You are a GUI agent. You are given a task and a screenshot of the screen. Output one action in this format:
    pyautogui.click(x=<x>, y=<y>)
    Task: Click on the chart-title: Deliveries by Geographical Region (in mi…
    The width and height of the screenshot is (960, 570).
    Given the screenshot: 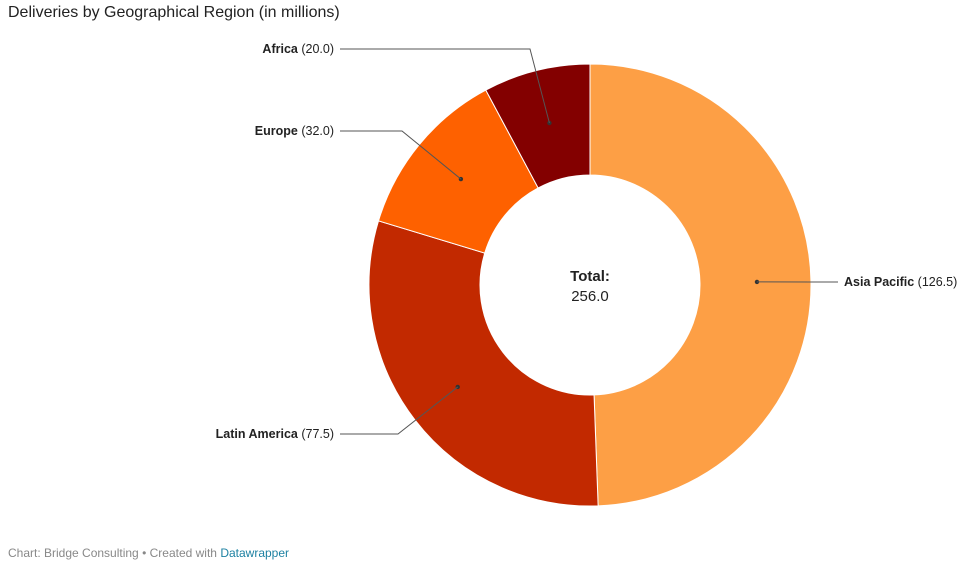 What is the action you would take?
    pyautogui.click(x=174, y=12)
    